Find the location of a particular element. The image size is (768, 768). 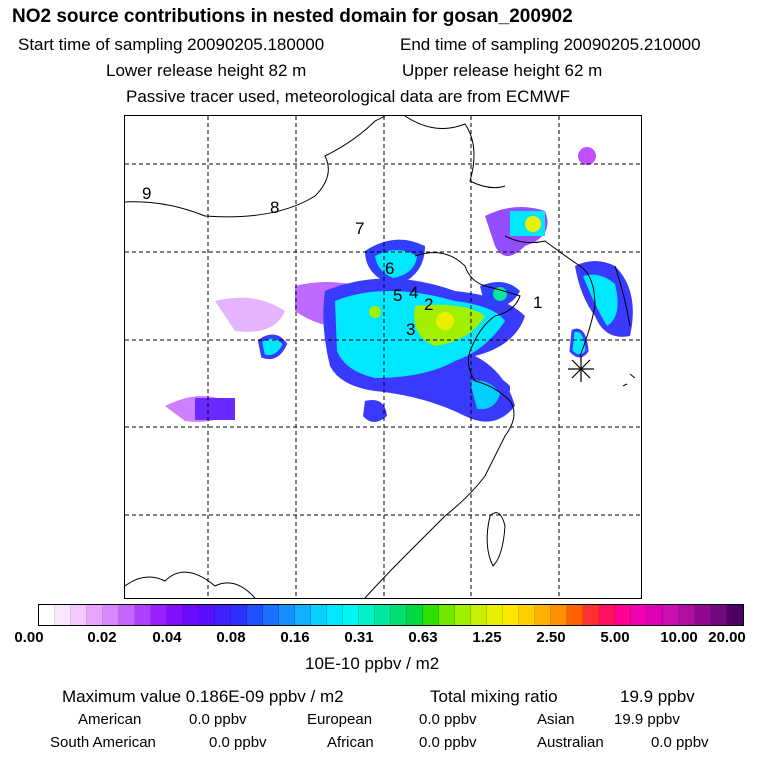

colorbar-tick: 0.04 is located at coordinates (167, 637).